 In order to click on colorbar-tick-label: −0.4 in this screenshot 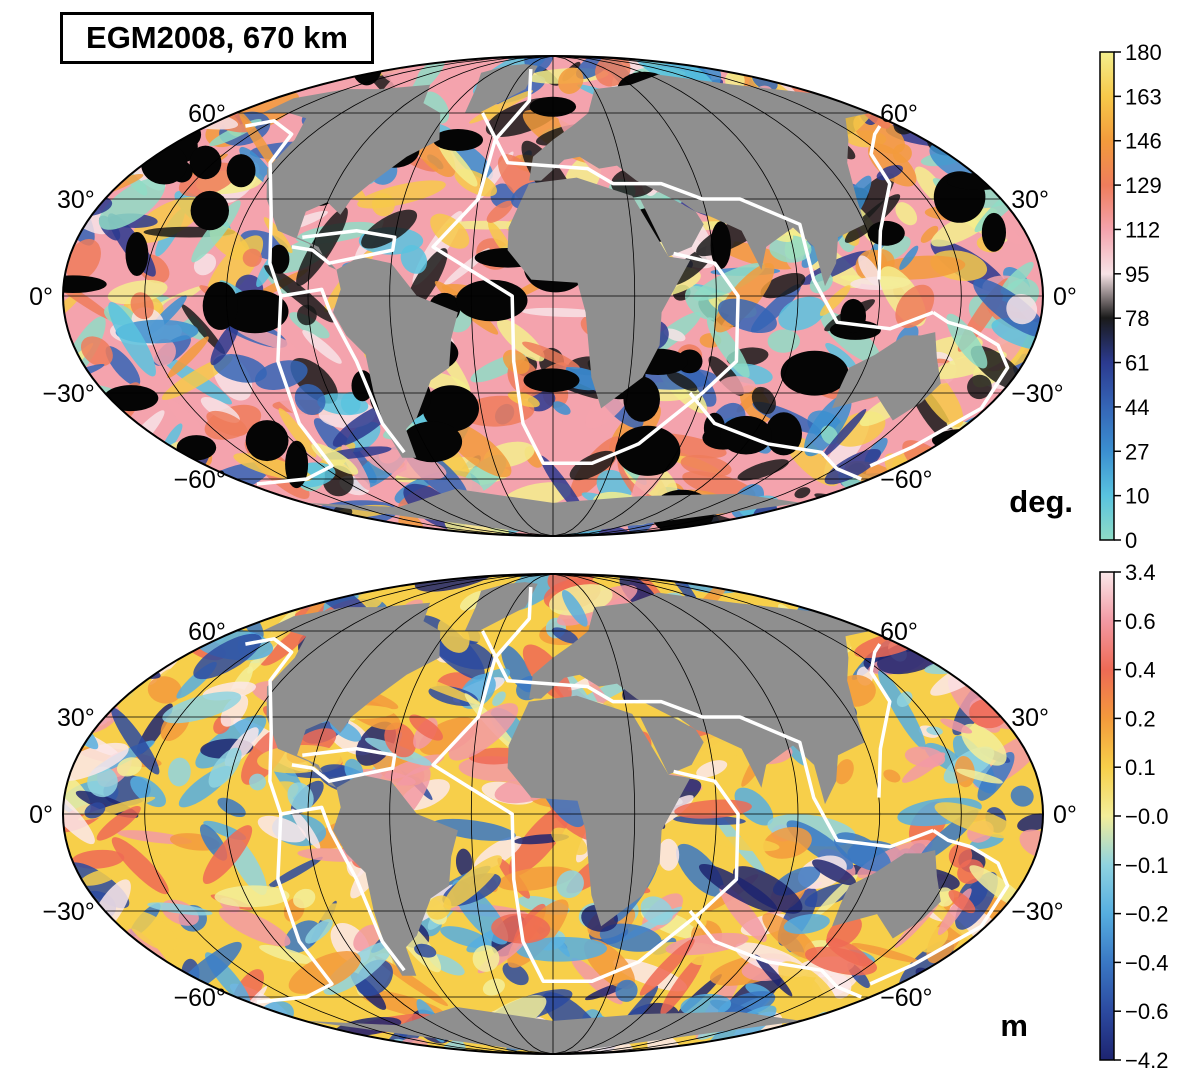, I will do `click(1146, 962)`.